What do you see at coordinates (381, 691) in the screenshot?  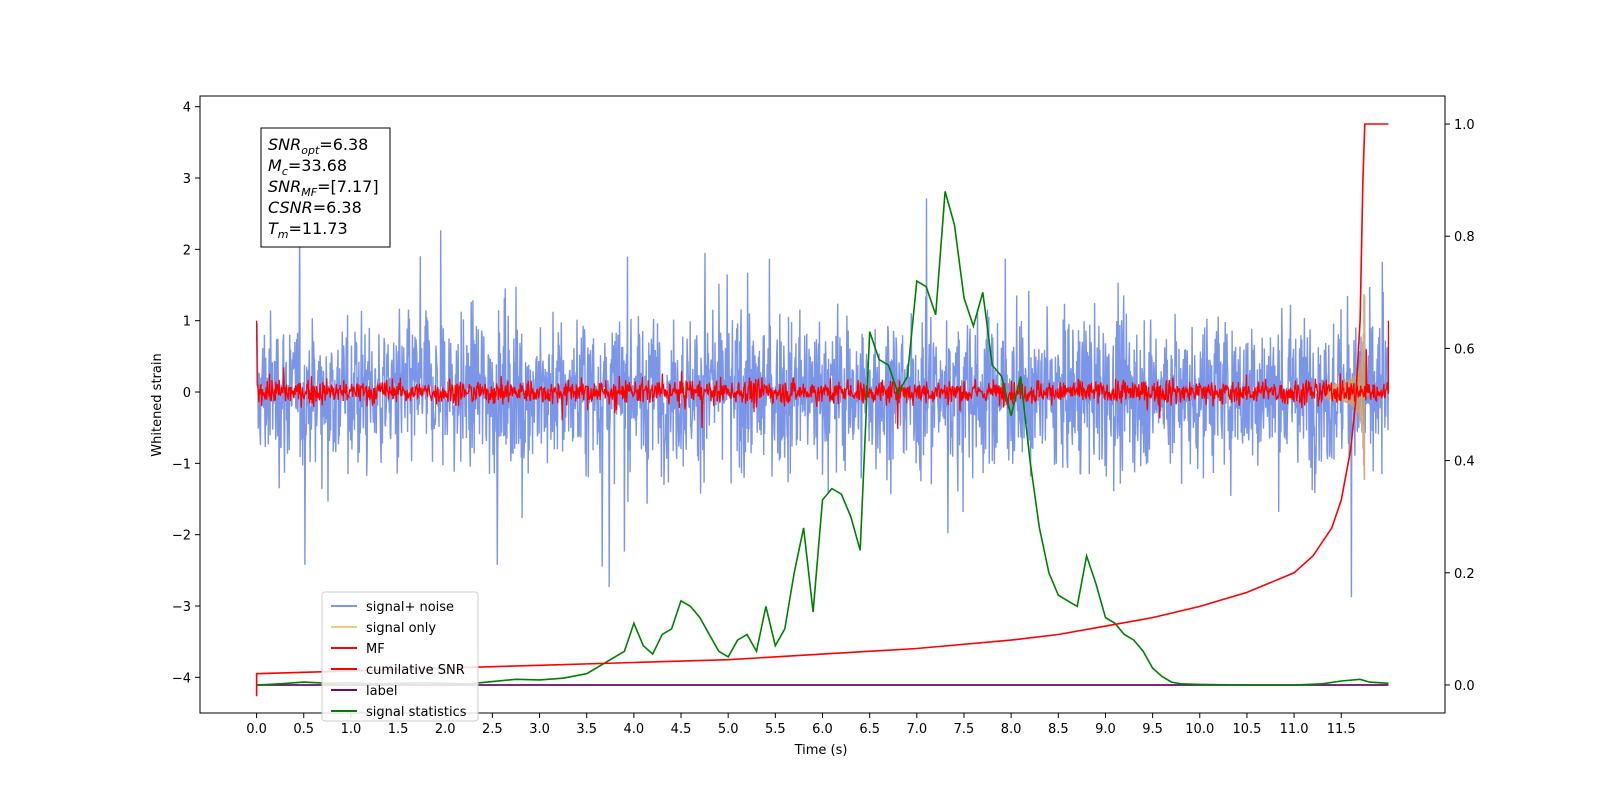 I see `legend-label: label` at bounding box center [381, 691].